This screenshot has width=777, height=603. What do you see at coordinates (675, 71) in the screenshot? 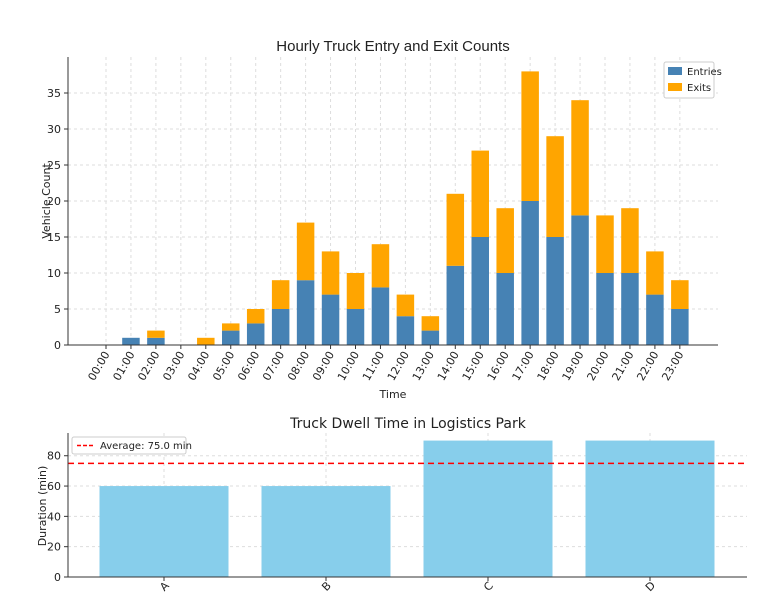
I see `legend-swatch-entries` at bounding box center [675, 71].